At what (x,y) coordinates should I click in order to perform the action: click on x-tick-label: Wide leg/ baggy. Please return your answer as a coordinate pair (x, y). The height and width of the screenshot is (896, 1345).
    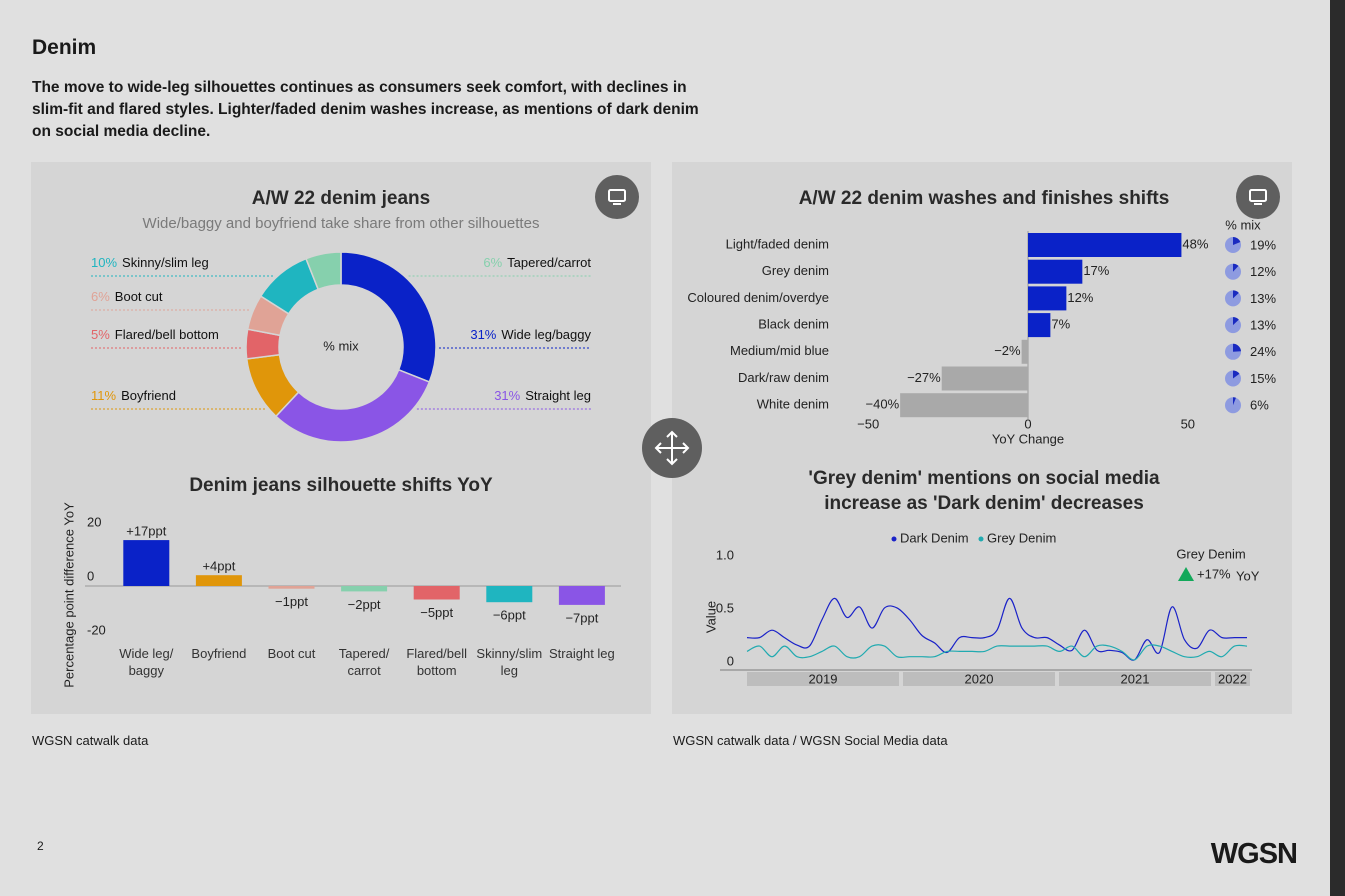
    Looking at the image, I should click on (146, 662).